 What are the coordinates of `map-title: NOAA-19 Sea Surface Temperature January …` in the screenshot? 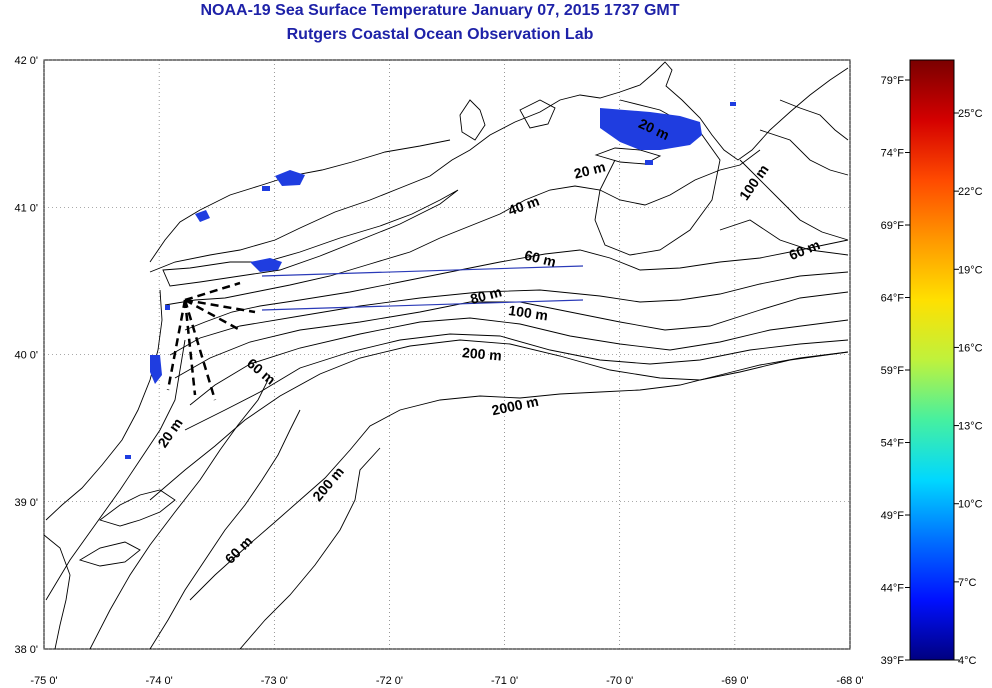 It's located at (440, 10).